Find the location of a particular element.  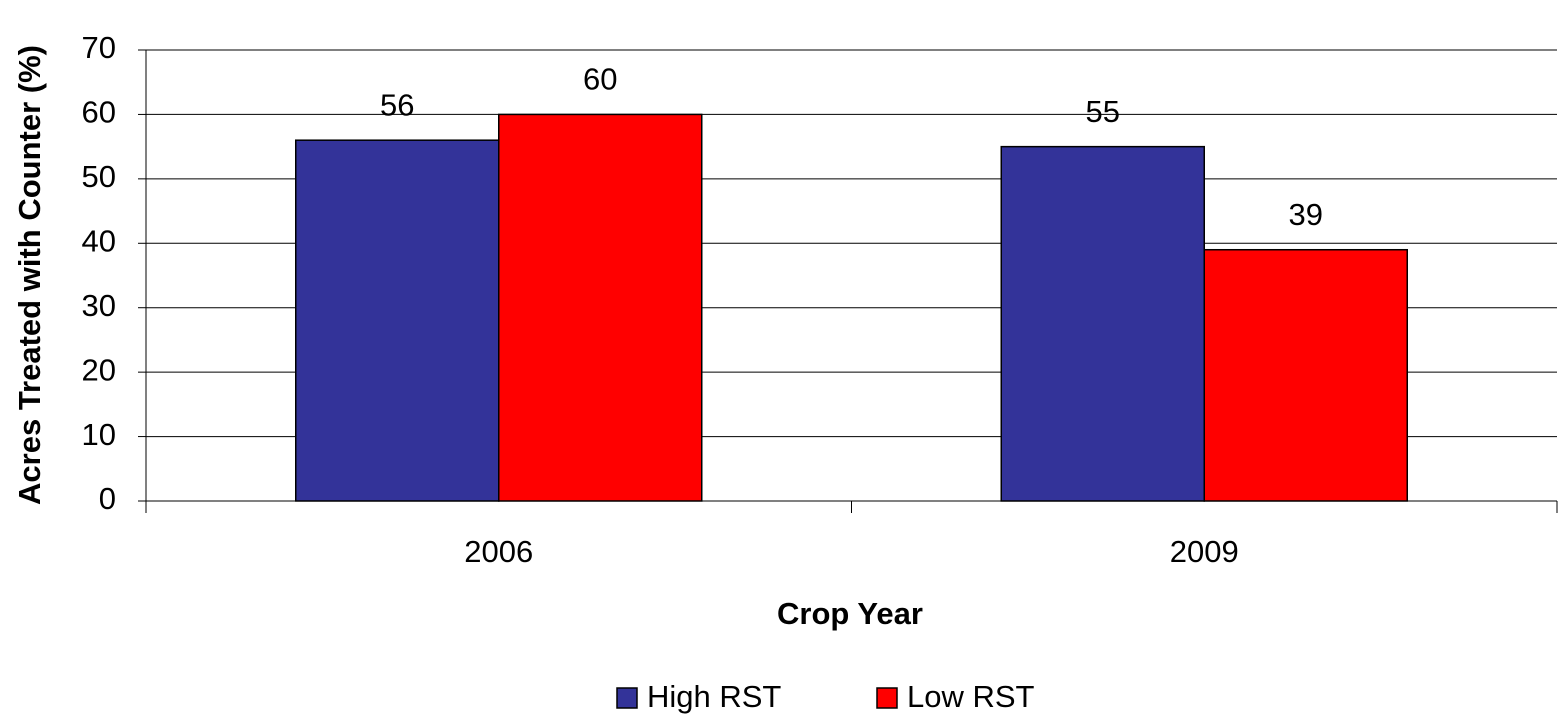

y-tick-label: 30 is located at coordinates (99, 305).